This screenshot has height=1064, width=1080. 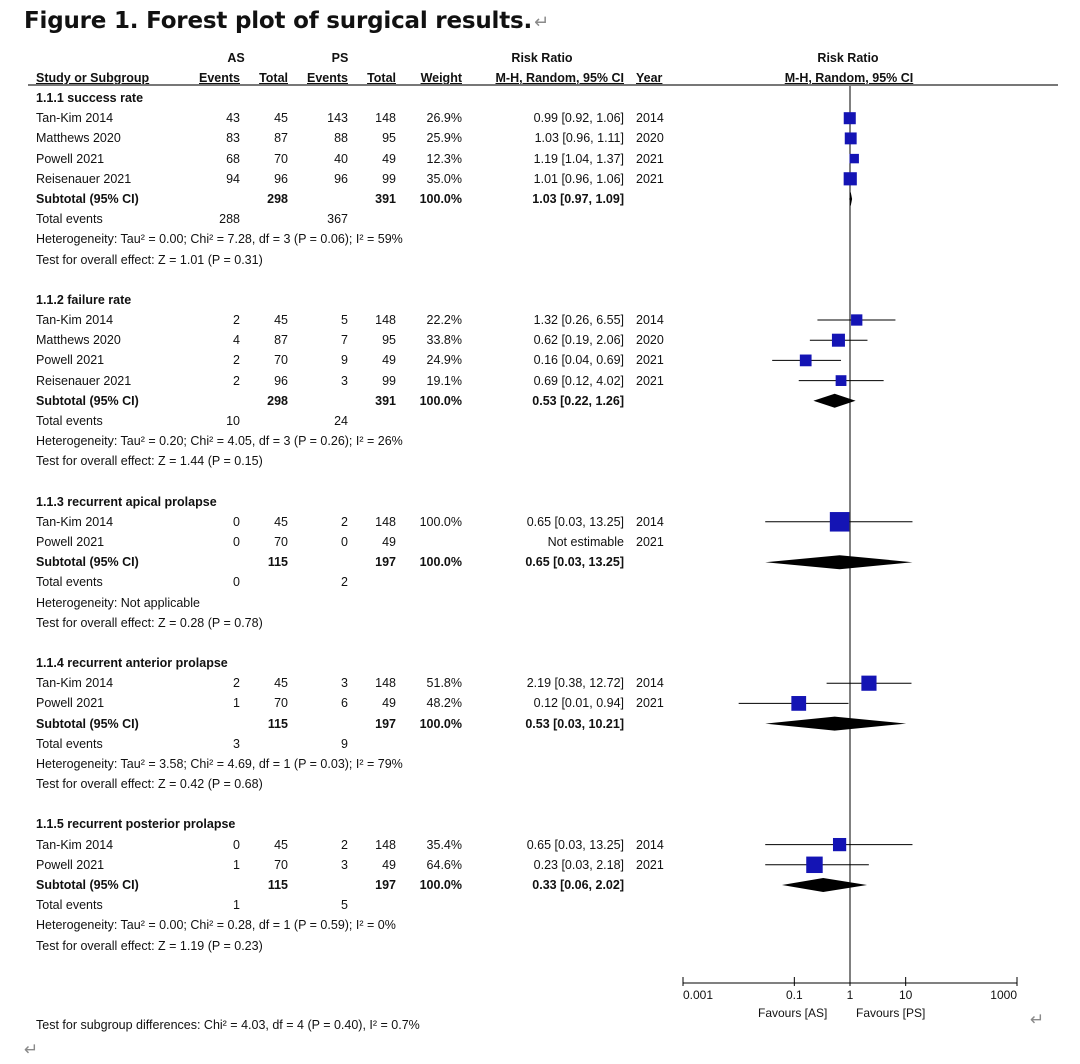 I want to click on study-name: Powell 2021, so click(x=70, y=542).